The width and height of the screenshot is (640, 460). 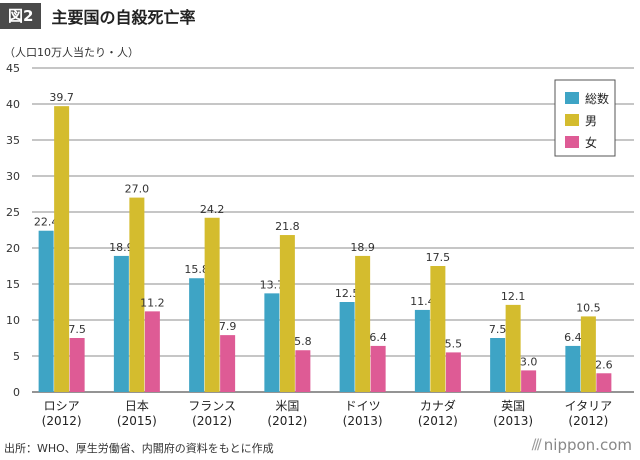 What do you see at coordinates (212, 406) in the screenshot?
I see `x-category-label: フランス` at bounding box center [212, 406].